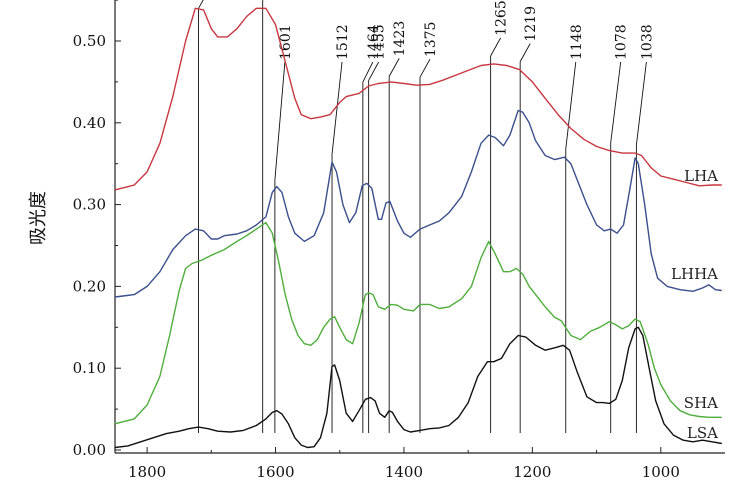 The height and width of the screenshot is (500, 750). What do you see at coordinates (661, 472) in the screenshot?
I see `x-tick-label: 1000` at bounding box center [661, 472].